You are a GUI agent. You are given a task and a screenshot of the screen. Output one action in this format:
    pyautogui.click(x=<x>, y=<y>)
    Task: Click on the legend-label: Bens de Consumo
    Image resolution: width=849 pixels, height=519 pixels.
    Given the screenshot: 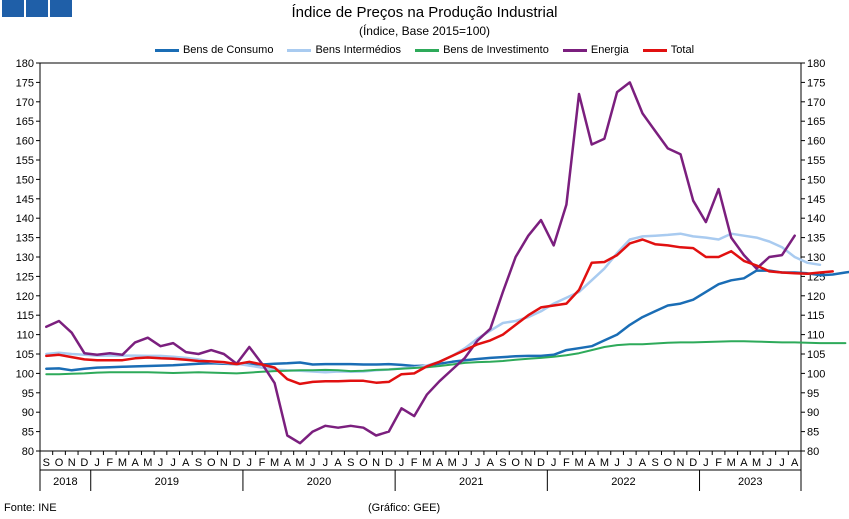 What is the action you would take?
    pyautogui.click(x=228, y=50)
    